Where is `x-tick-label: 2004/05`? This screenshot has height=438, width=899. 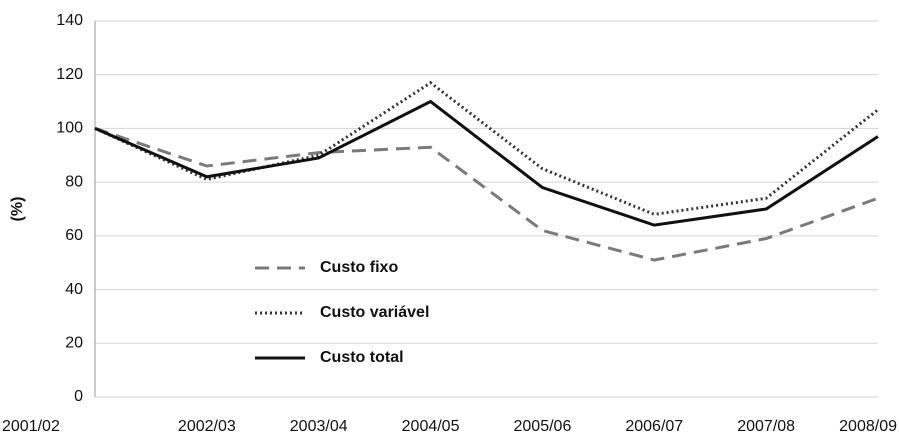 x-tick-label: 2004/05 is located at coordinates (431, 426).